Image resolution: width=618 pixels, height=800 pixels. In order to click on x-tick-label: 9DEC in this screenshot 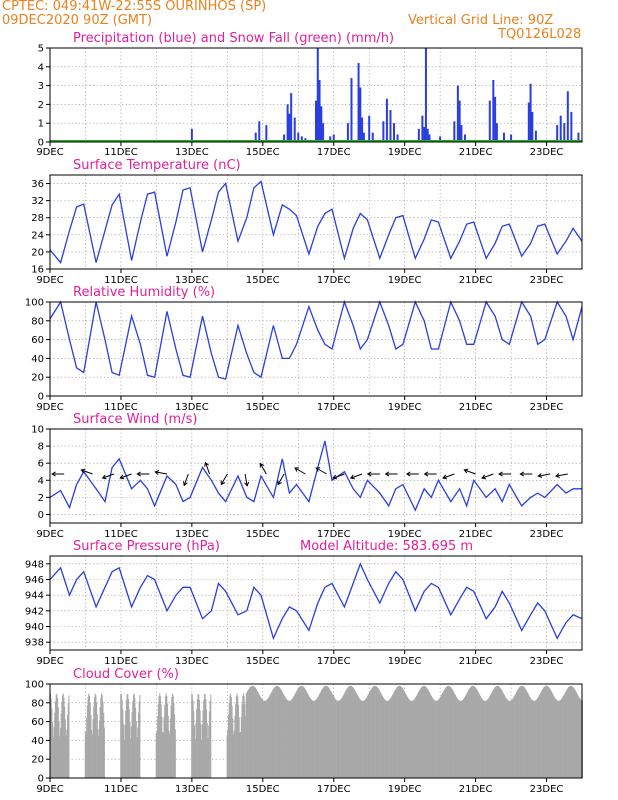, I will do `click(49, 661)`.